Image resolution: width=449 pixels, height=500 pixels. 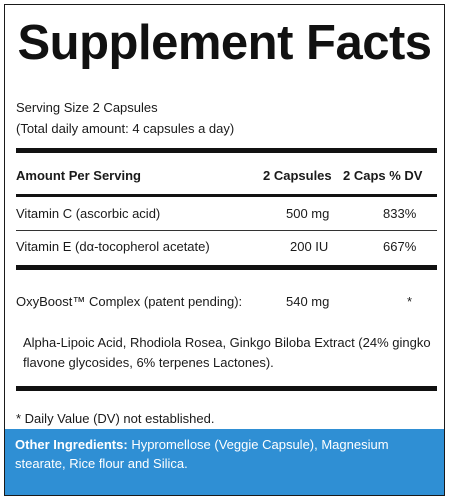 What do you see at coordinates (129, 301) in the screenshot?
I see `blend-name: OxyBoost™ Complex (patent pending):` at bounding box center [129, 301].